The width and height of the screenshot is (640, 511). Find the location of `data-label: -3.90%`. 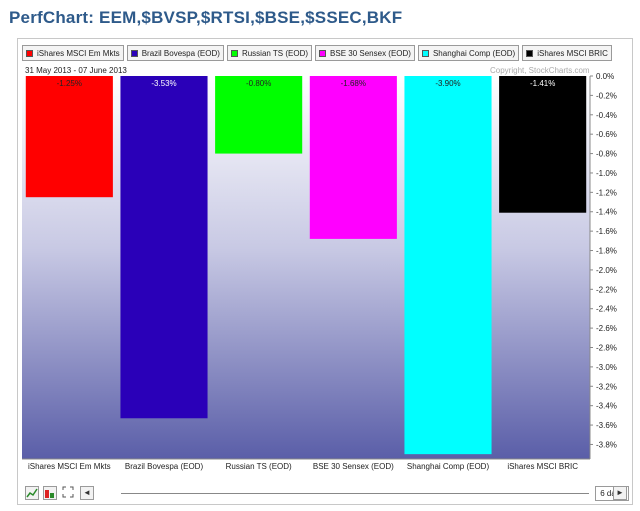

data-label: -3.90% is located at coordinates (447, 83).